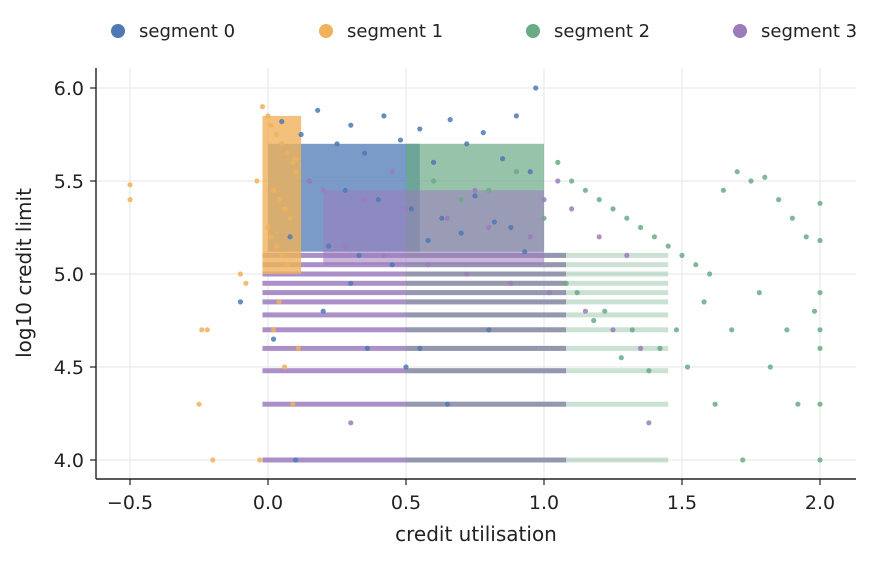 Image resolution: width=892 pixels, height=561 pixels. I want to click on legend-label-segment-2: segment 2, so click(602, 31).